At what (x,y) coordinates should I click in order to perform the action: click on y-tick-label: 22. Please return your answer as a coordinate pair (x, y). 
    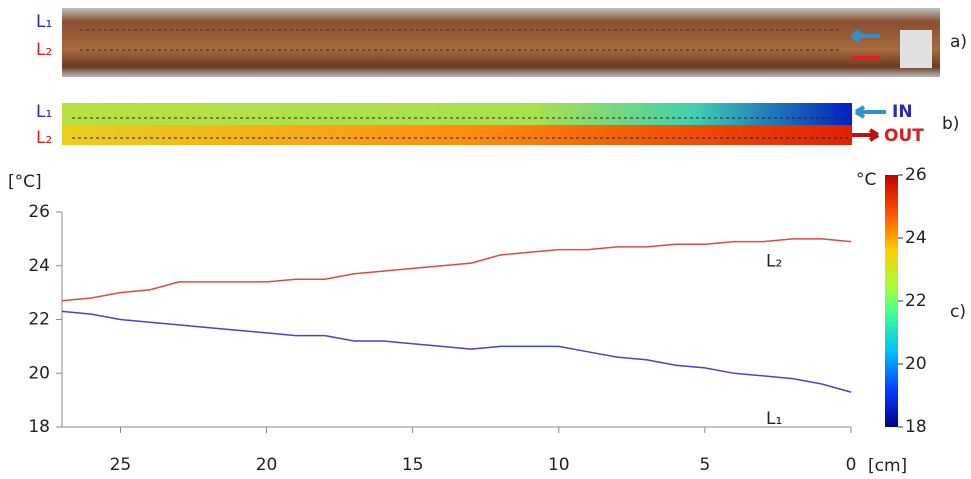
    Looking at the image, I should click on (39, 320).